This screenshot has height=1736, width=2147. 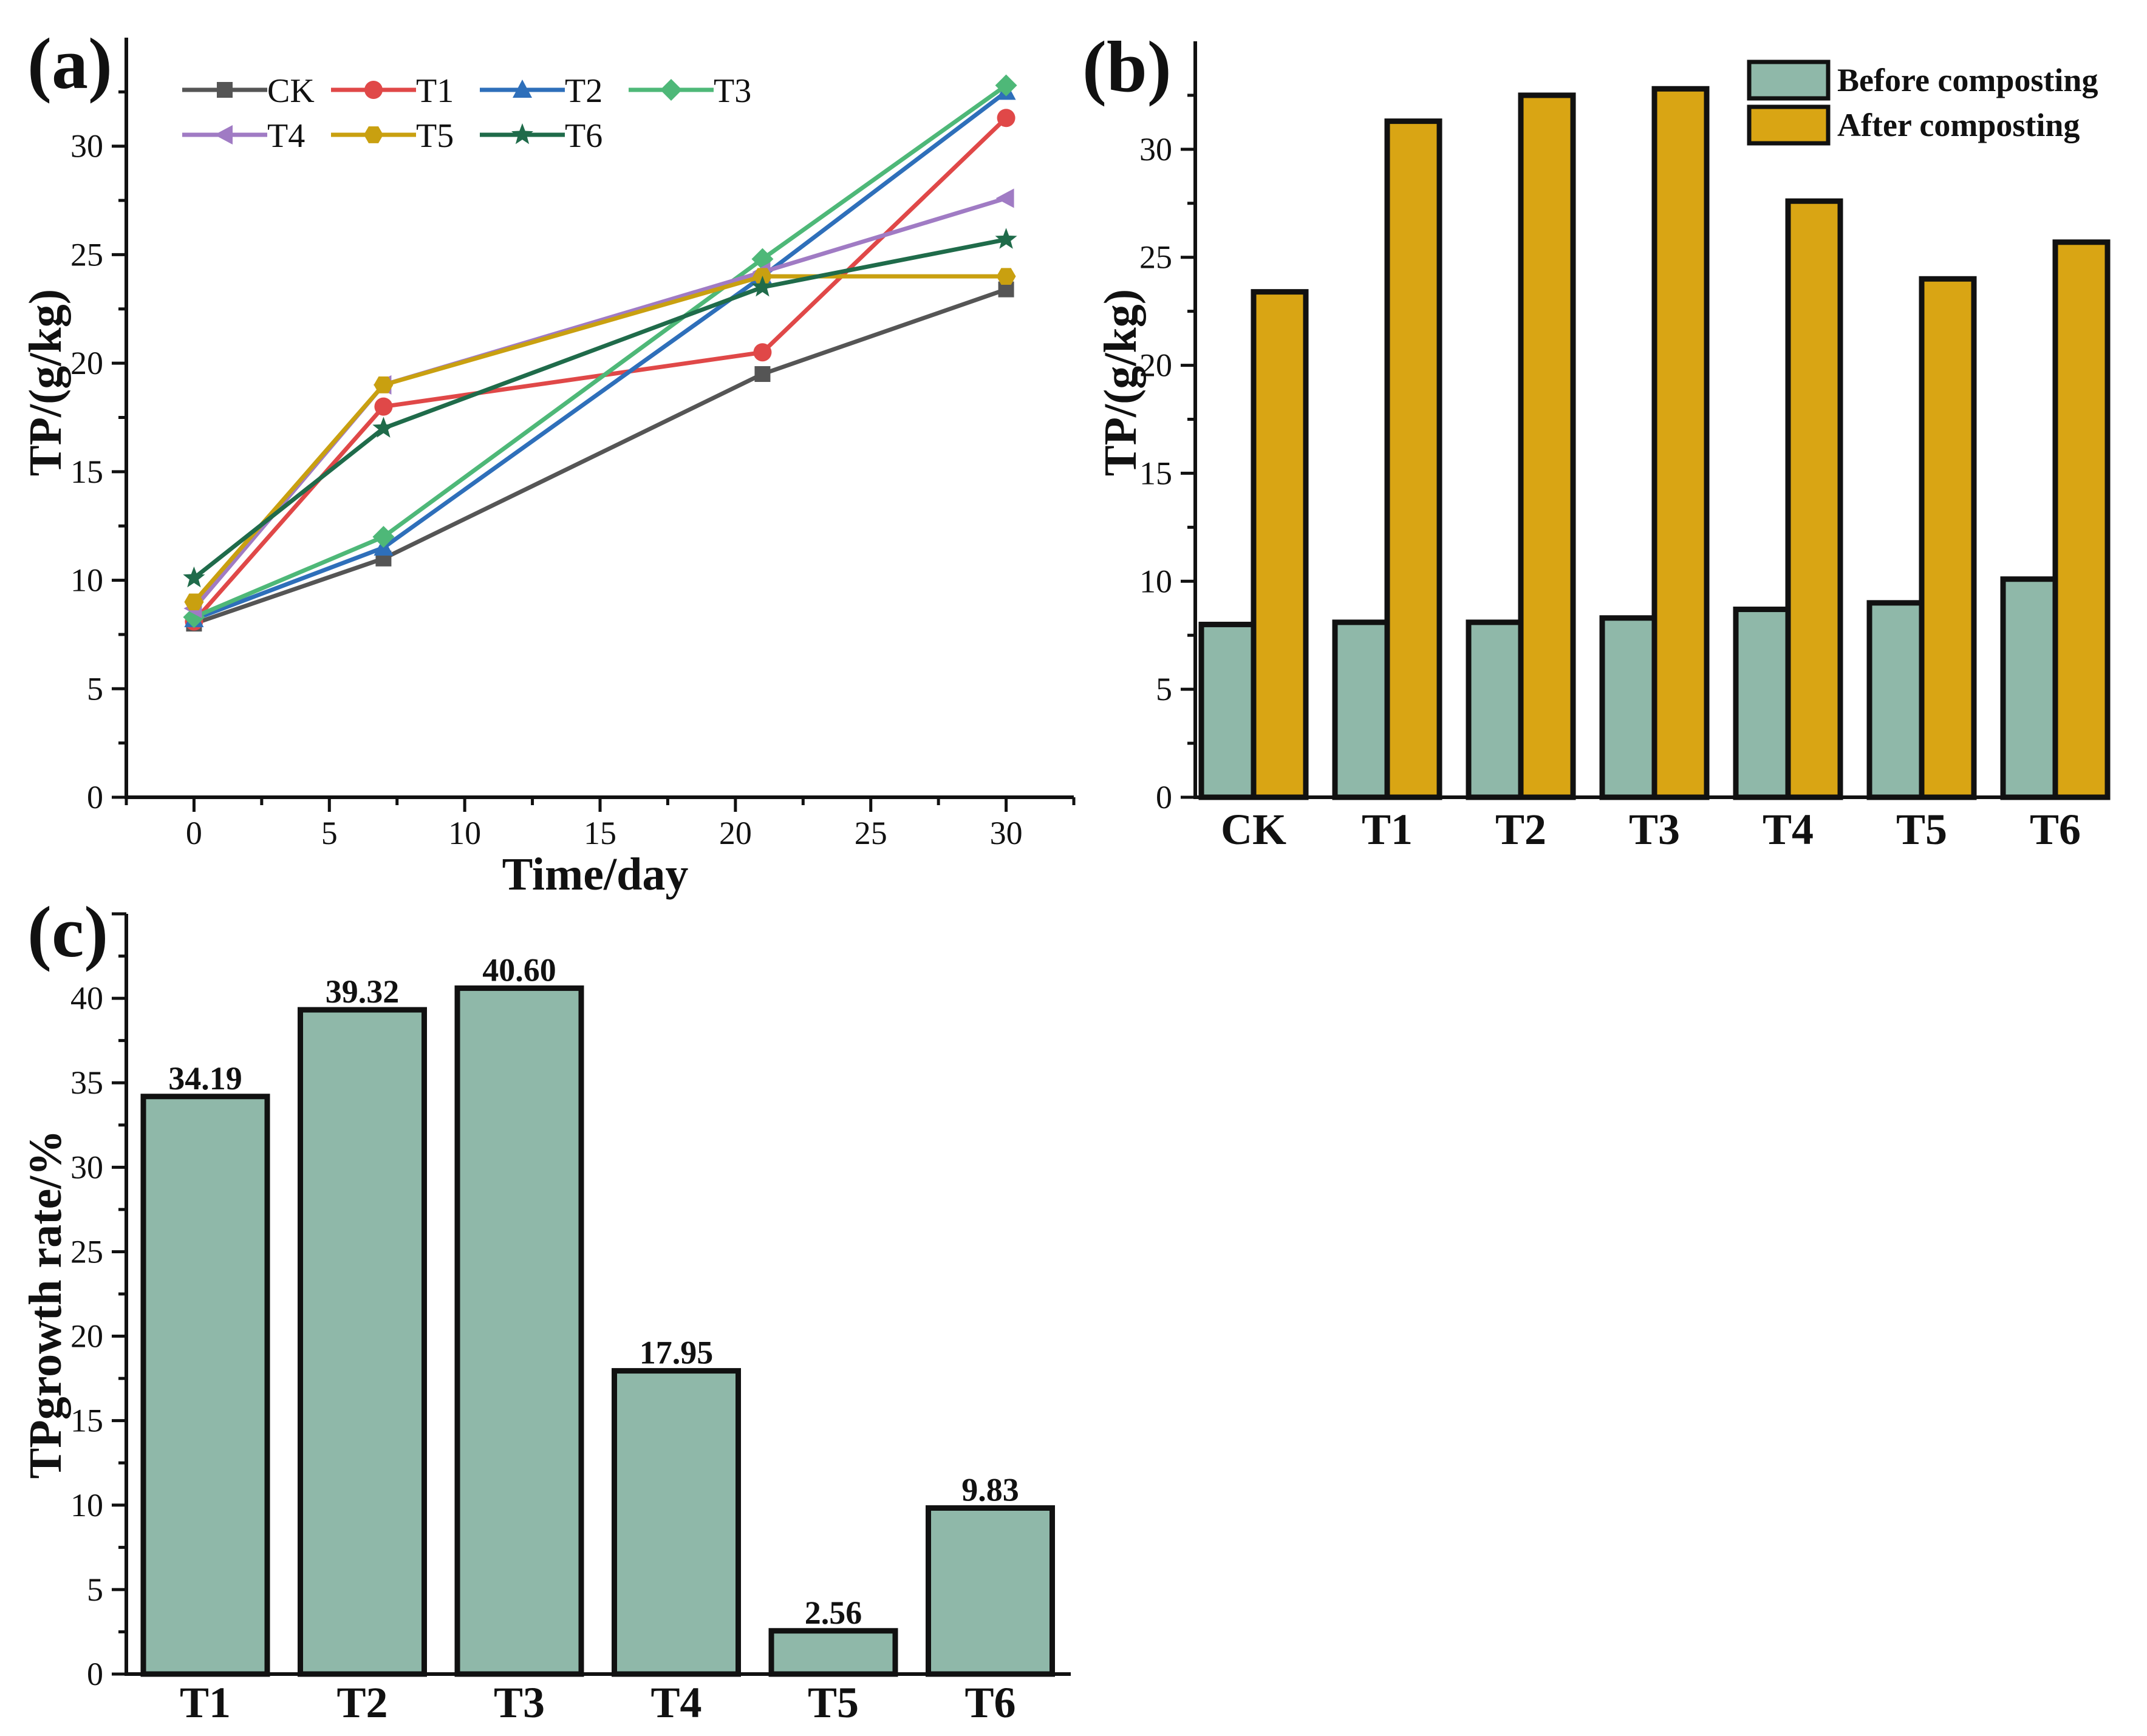 I want to click on panel-b-y-ticks: 0 5 10 15 20 25 30, so click(x=1167, y=454).